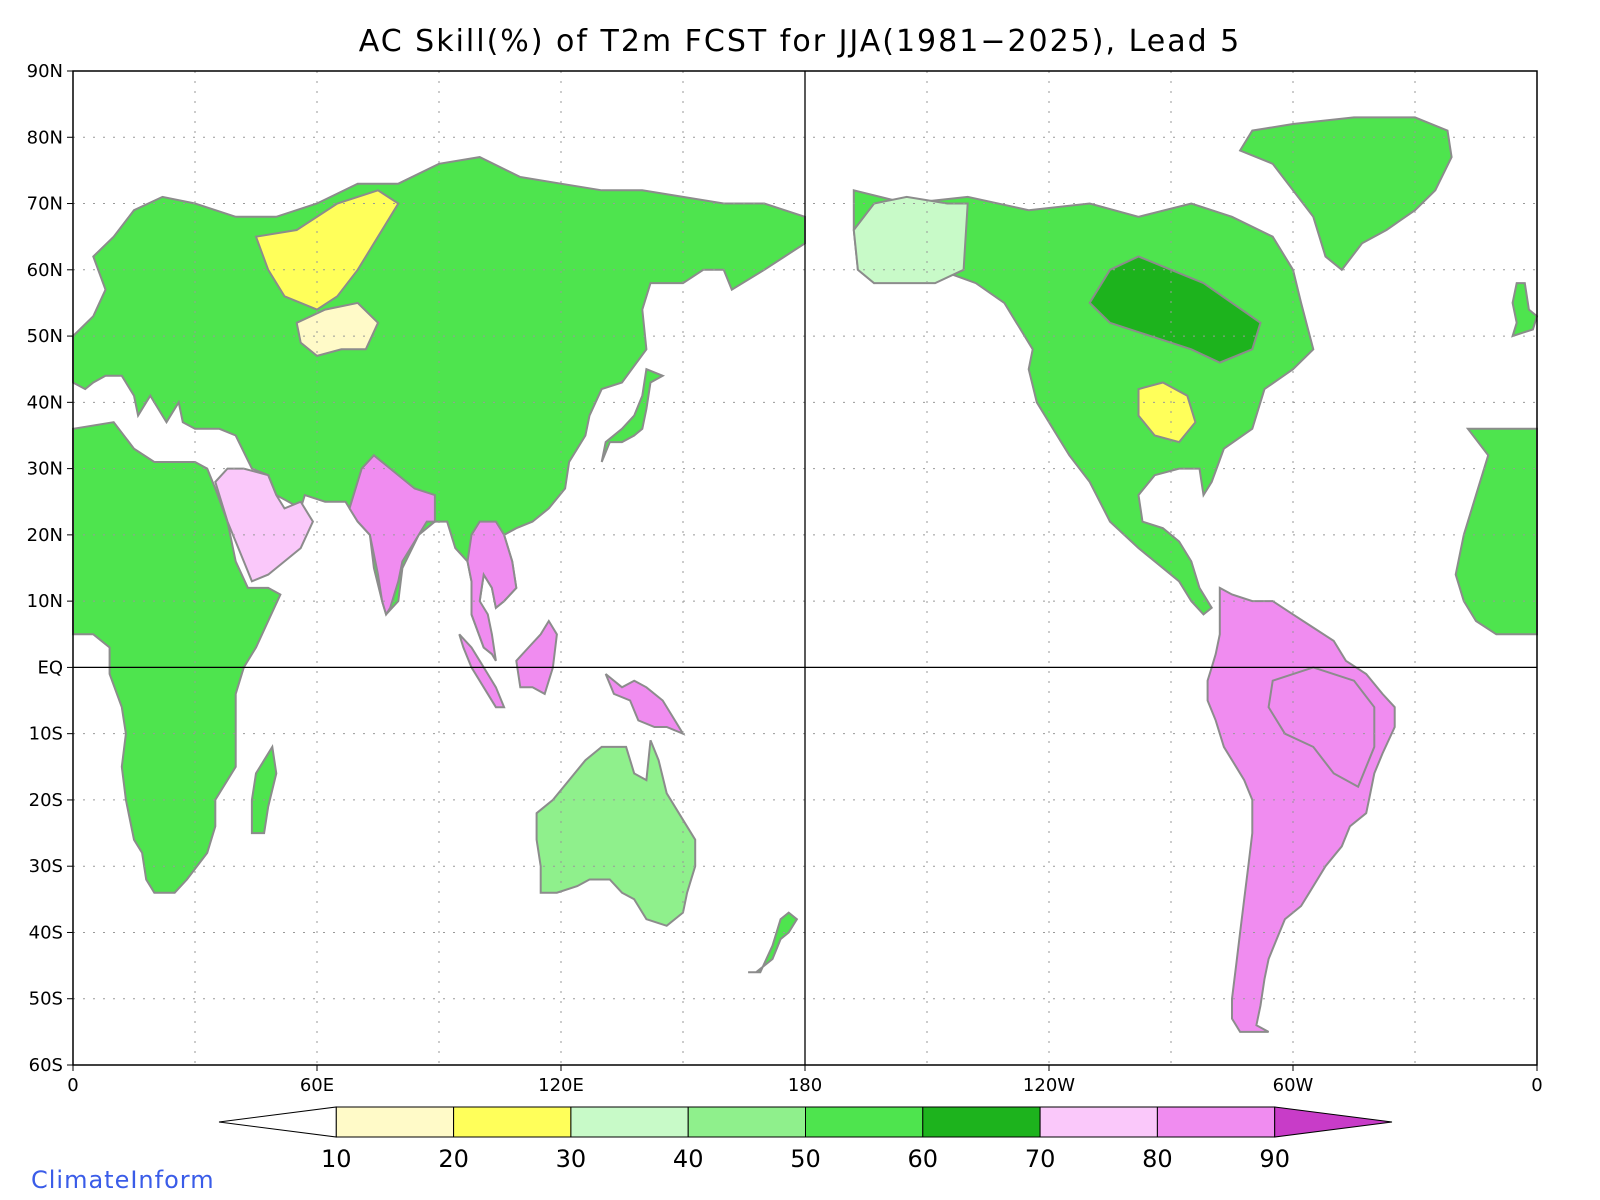 Image resolution: width=1600 pixels, height=1200 pixels. Describe the element at coordinates (45, 137) in the screenshot. I see `lat-label: 80N` at that location.